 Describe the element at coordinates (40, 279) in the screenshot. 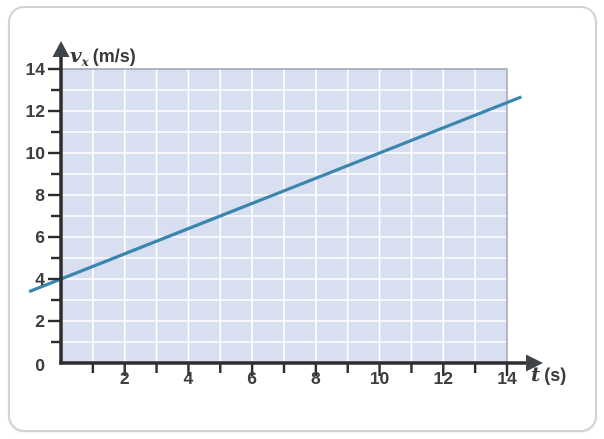

I see `y-tick-label: 4` at that location.